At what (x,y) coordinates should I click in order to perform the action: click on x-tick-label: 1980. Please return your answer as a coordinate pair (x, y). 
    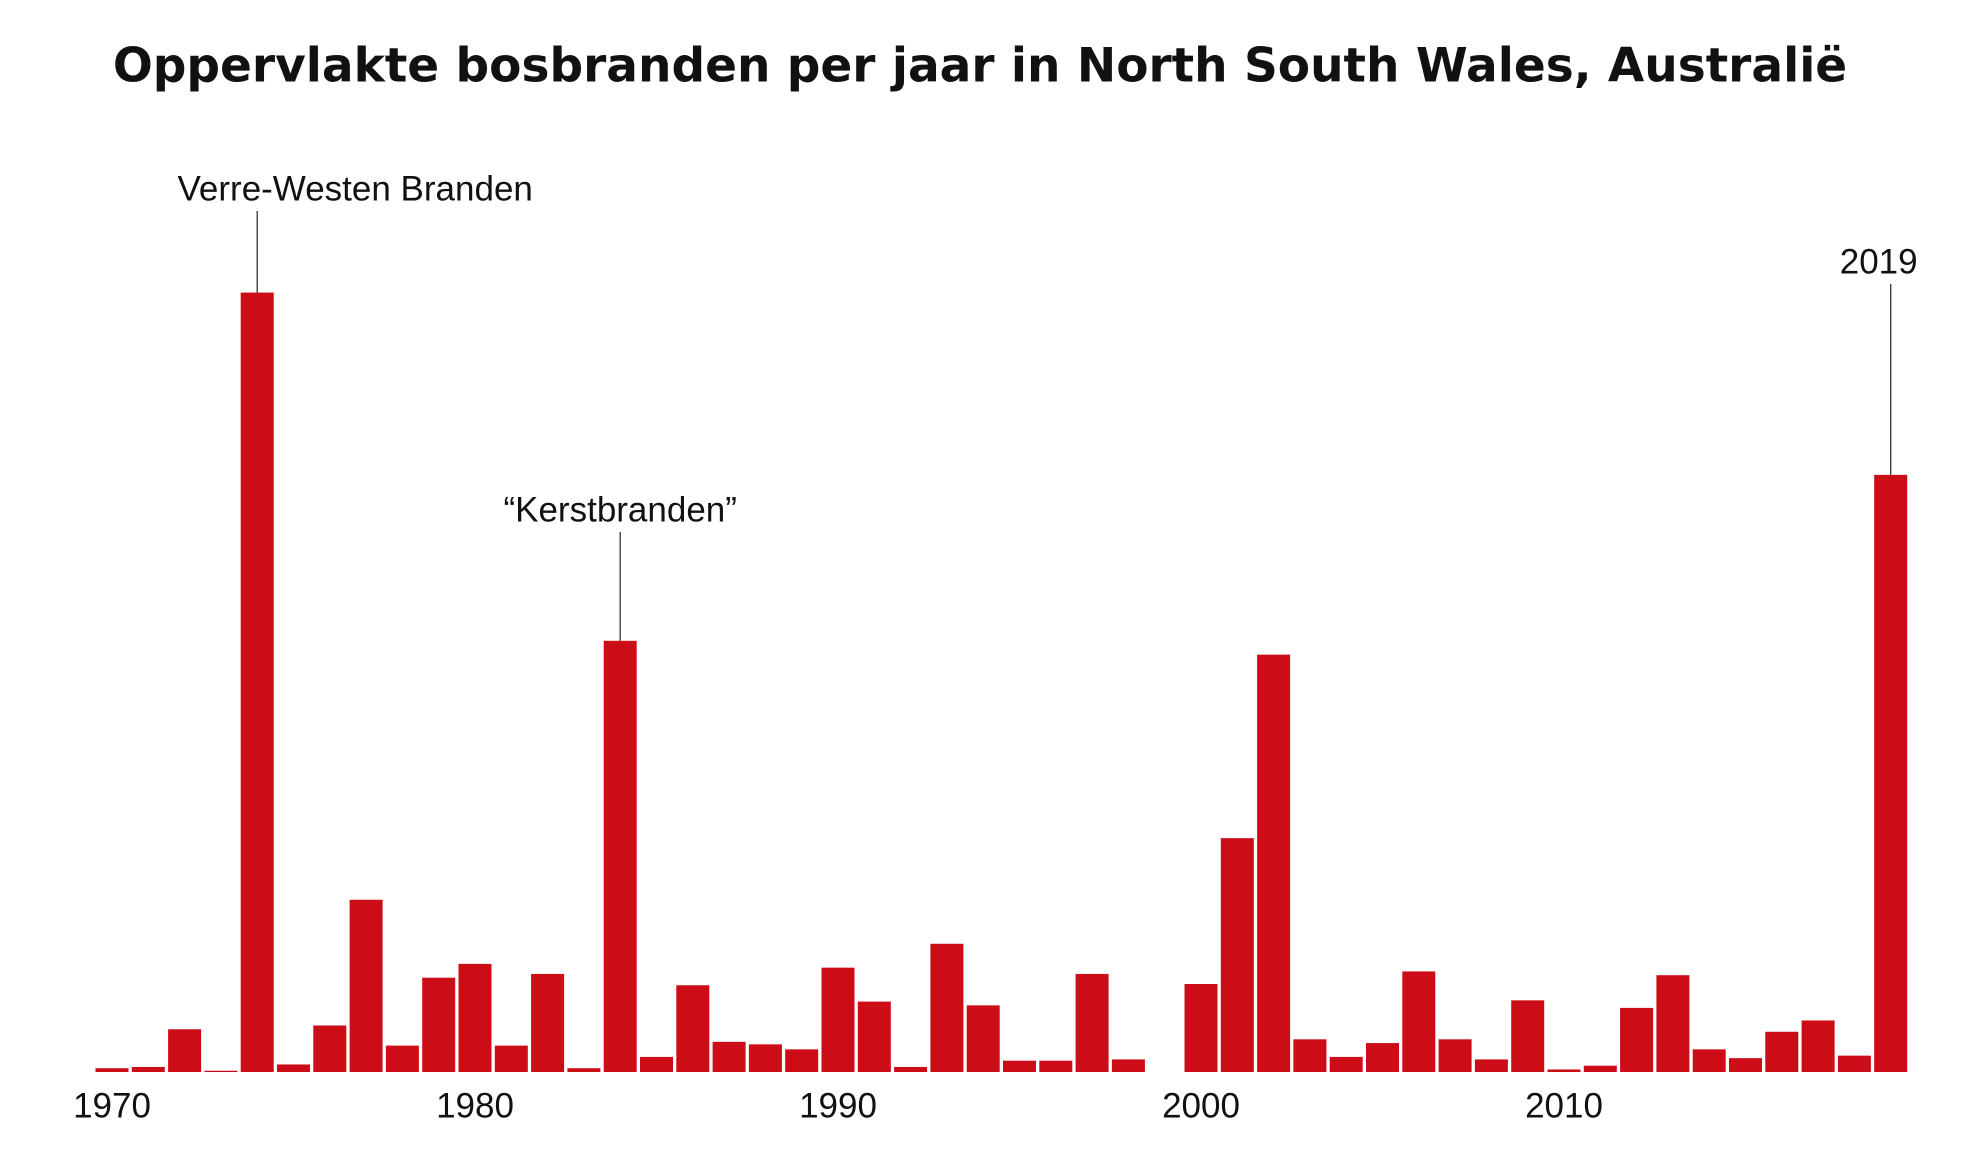
    Looking at the image, I should click on (475, 1105).